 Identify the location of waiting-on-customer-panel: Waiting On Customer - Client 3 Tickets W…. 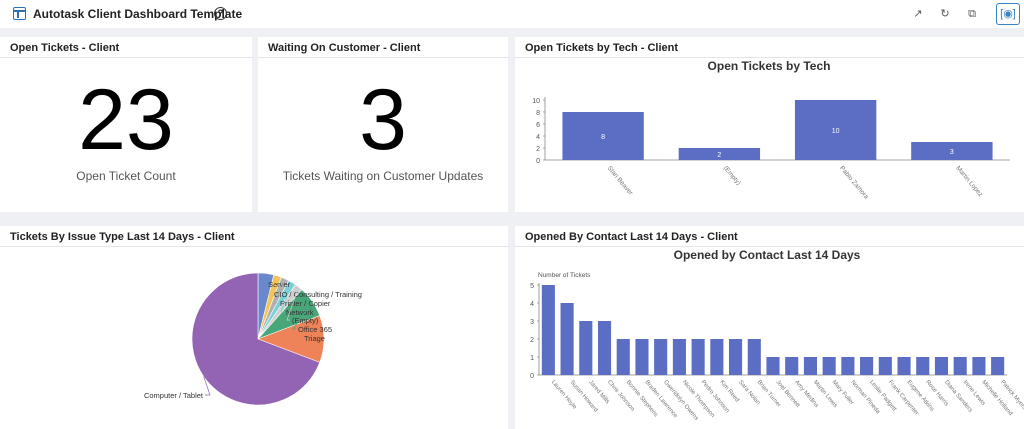
(383, 124).